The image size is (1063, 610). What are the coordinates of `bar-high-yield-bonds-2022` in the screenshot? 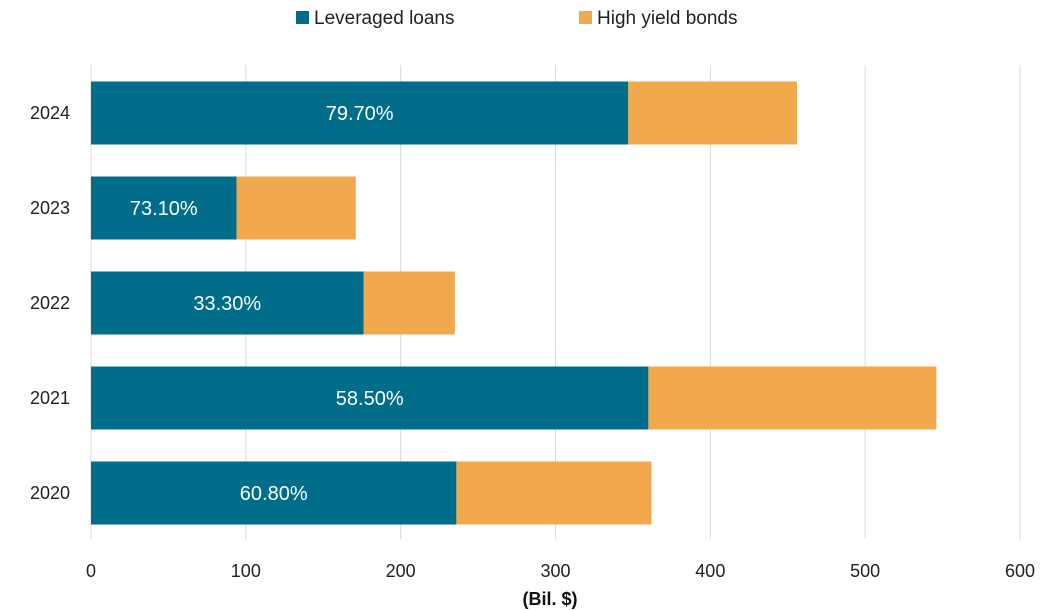 It's located at (409, 303).